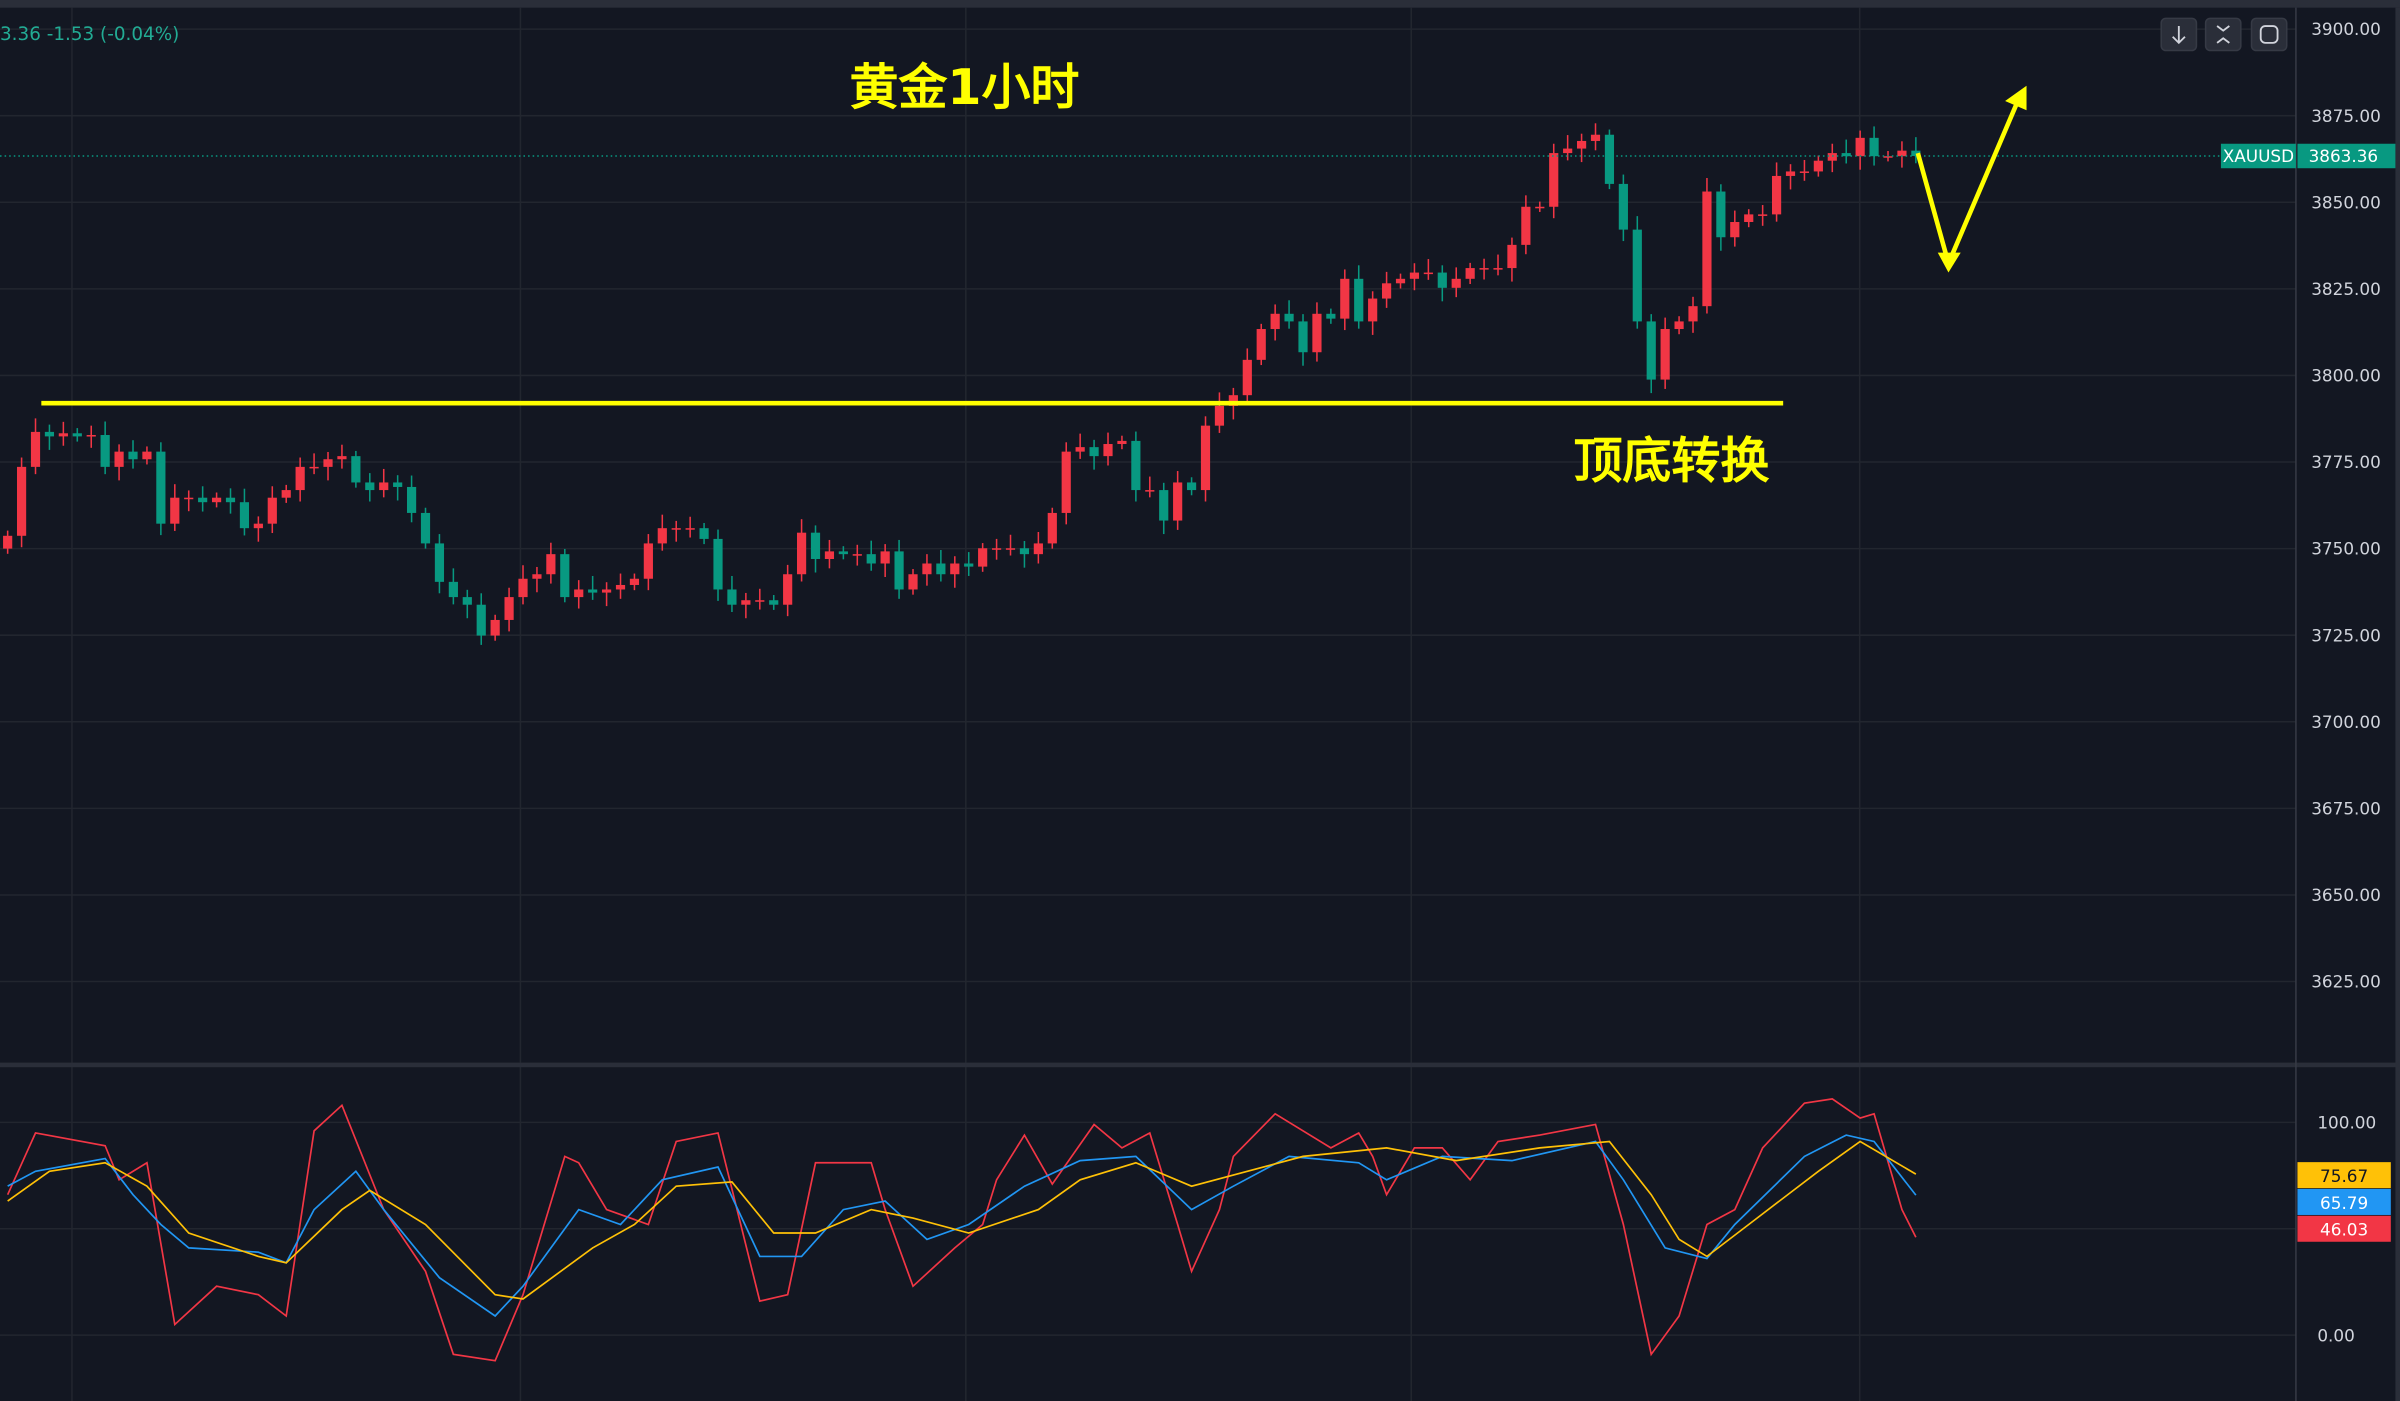 This screenshot has width=2400, height=1401. Describe the element at coordinates (2397, 704) in the screenshot. I see `right-border` at that location.